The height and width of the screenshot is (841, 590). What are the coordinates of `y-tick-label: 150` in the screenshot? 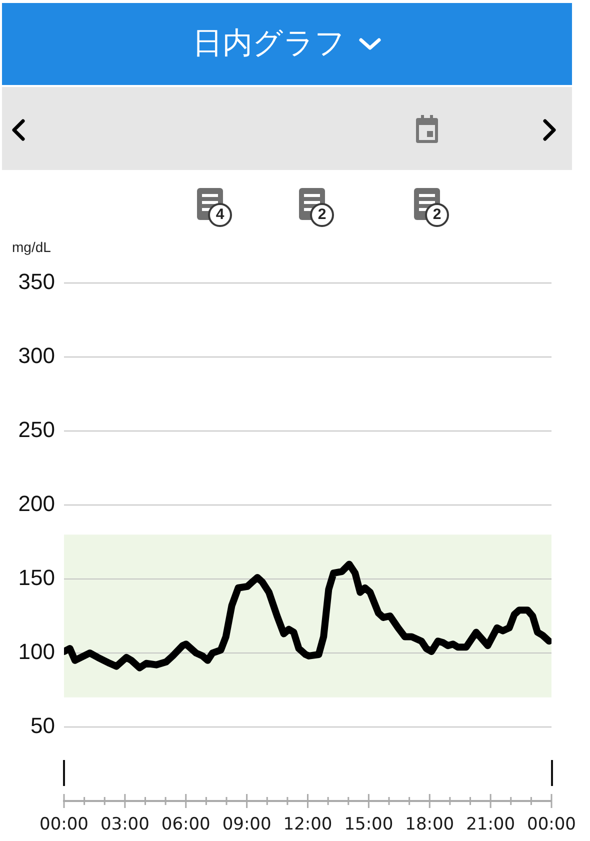 It's located at (36, 577).